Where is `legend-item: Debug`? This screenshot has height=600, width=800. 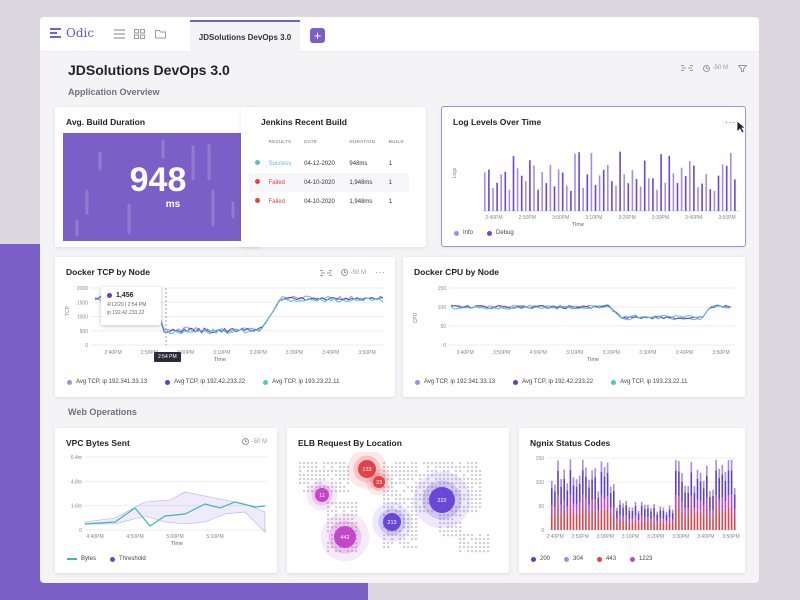 legend-item: Debug is located at coordinates (500, 233).